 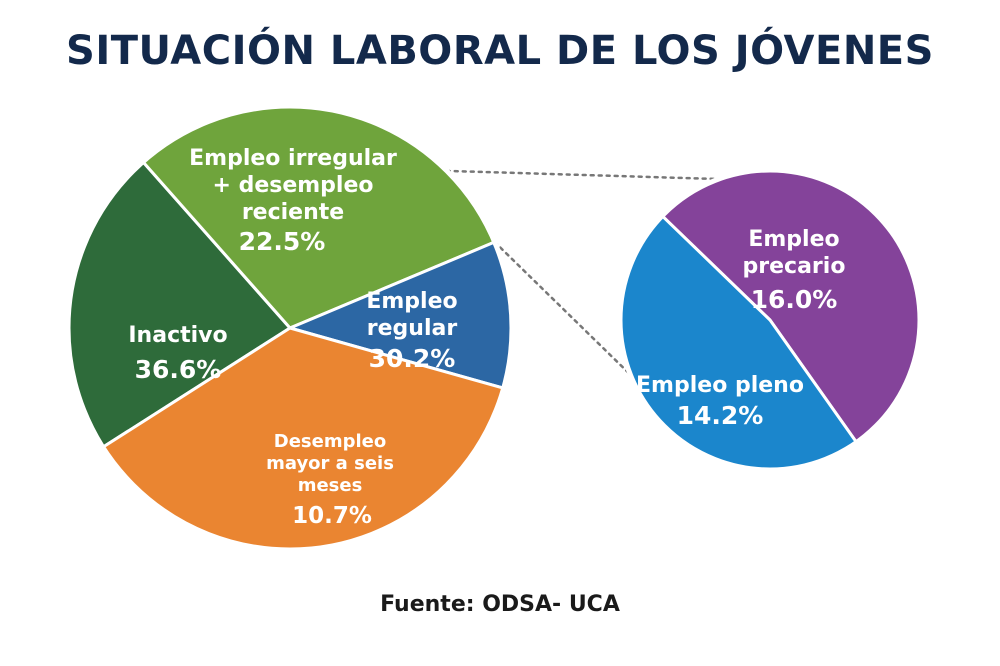 What do you see at coordinates (500, 604) in the screenshot?
I see `chart-source: Fuente: ODSA- UCA` at bounding box center [500, 604].